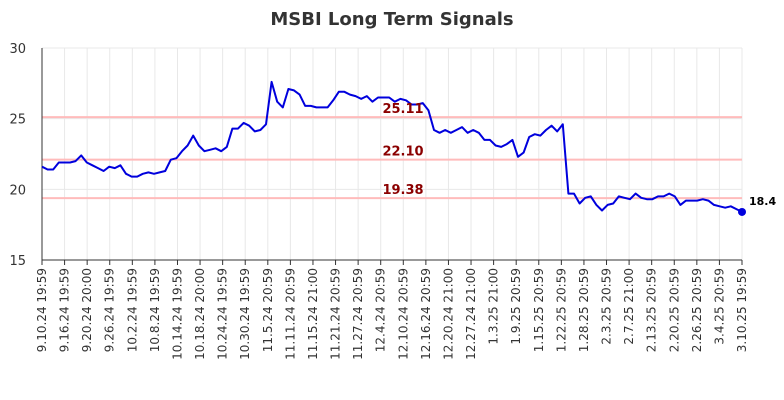  Describe the element at coordinates (42, 310) in the screenshot. I see `x-tick-label: 9.10.24 19:59` at that location.